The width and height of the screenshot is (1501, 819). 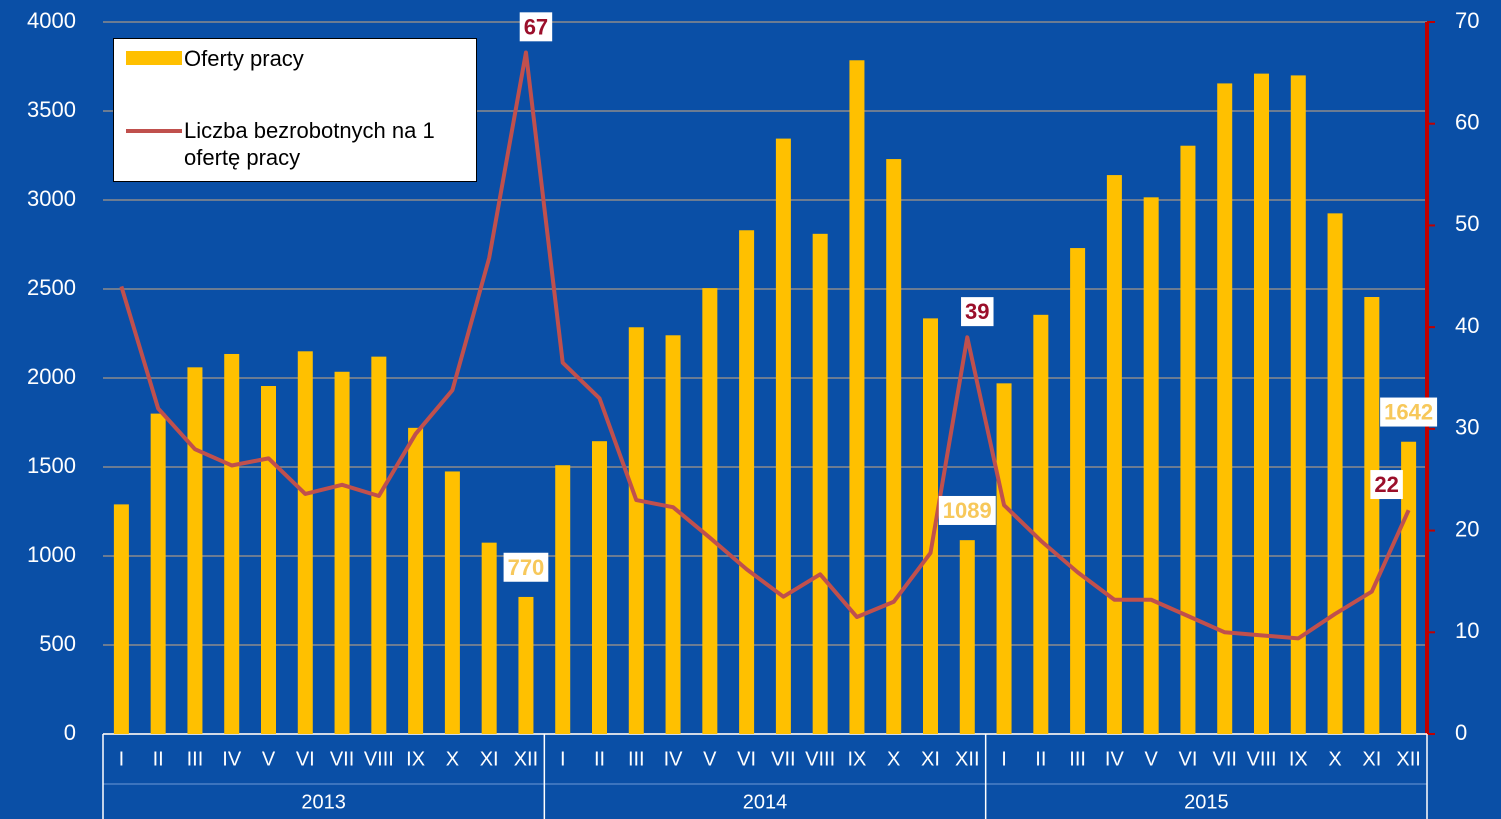 What do you see at coordinates (244, 58) in the screenshot?
I see `legend-label: Oferty pracy` at bounding box center [244, 58].